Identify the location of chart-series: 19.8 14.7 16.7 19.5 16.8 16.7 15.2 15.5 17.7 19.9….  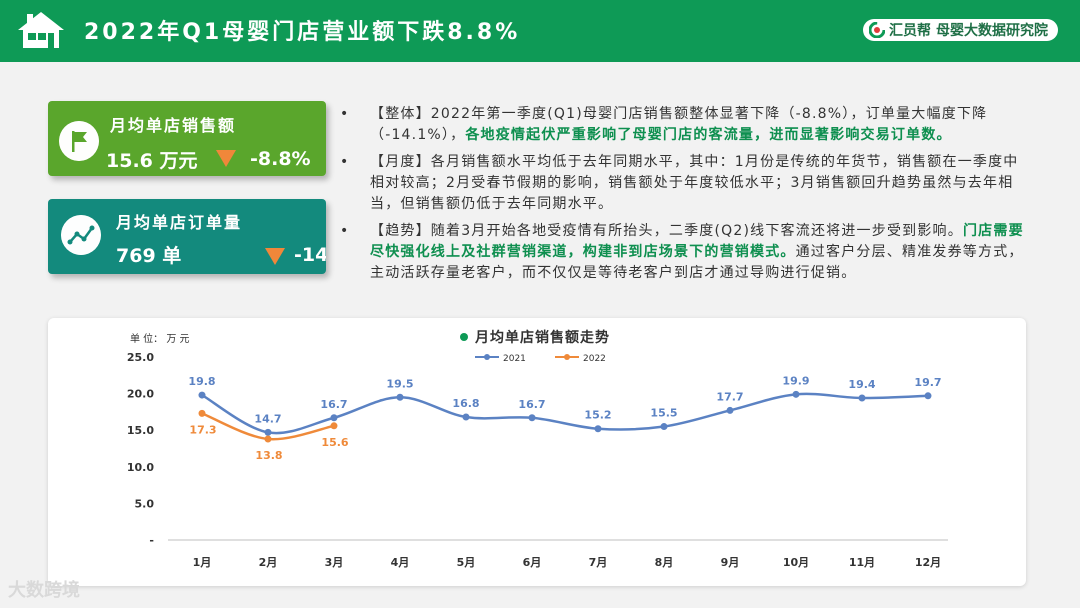
(564, 418).